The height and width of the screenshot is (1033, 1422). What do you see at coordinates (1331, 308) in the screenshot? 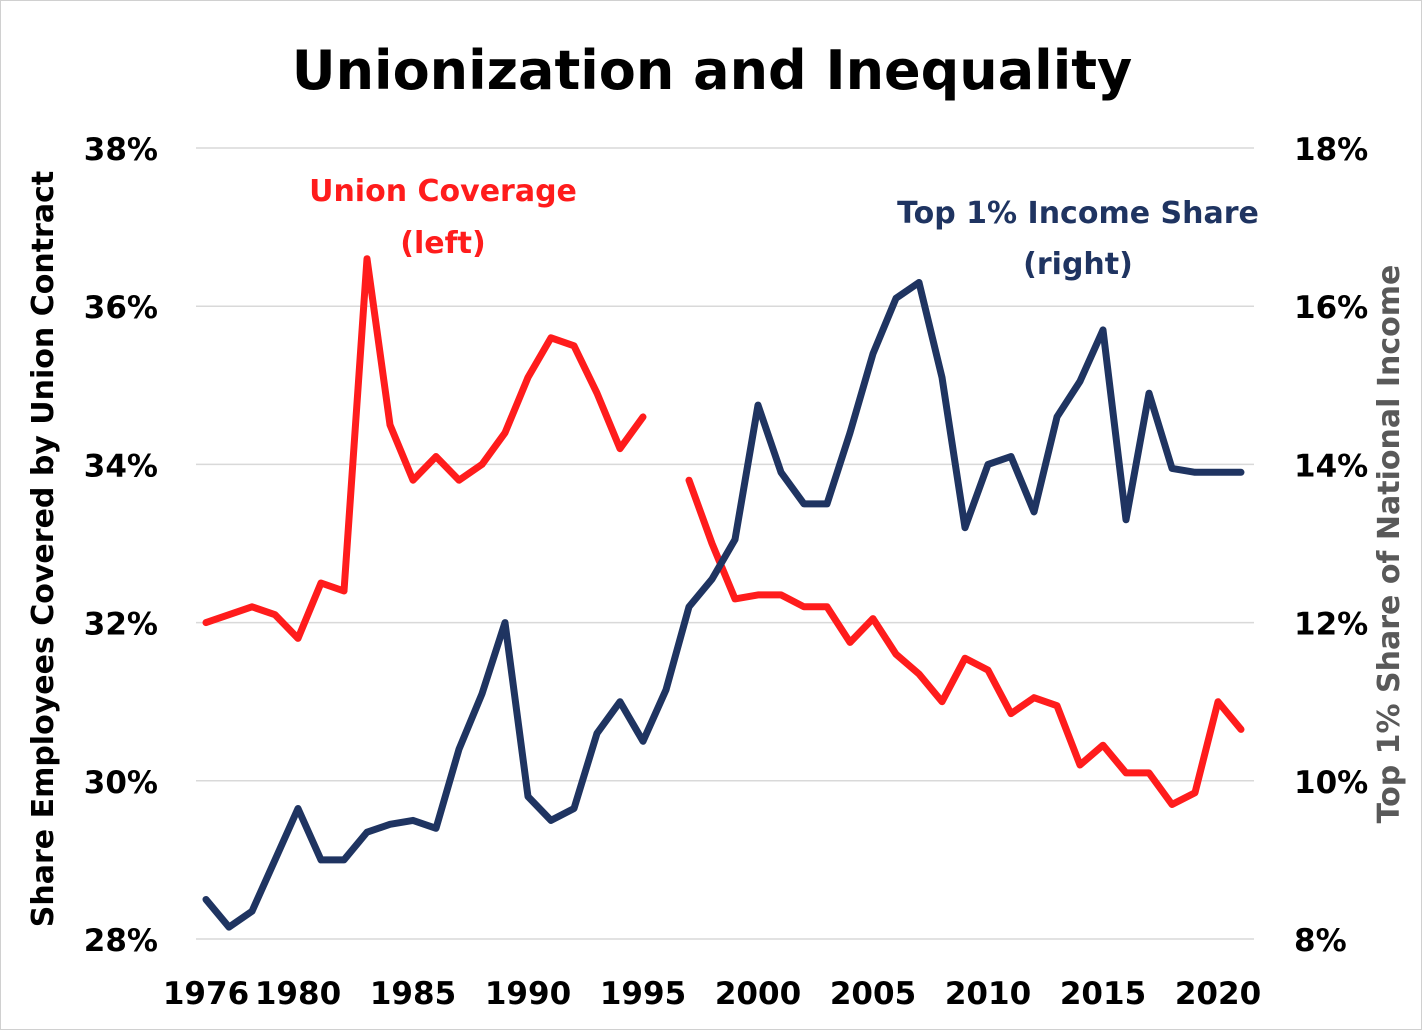
I see `right-y-tick-label: 16%` at bounding box center [1331, 308].